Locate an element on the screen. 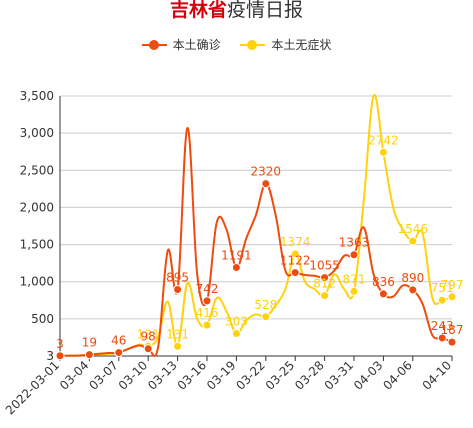 This screenshot has height=428, width=473. data-label-0: 1191 is located at coordinates (236, 256).